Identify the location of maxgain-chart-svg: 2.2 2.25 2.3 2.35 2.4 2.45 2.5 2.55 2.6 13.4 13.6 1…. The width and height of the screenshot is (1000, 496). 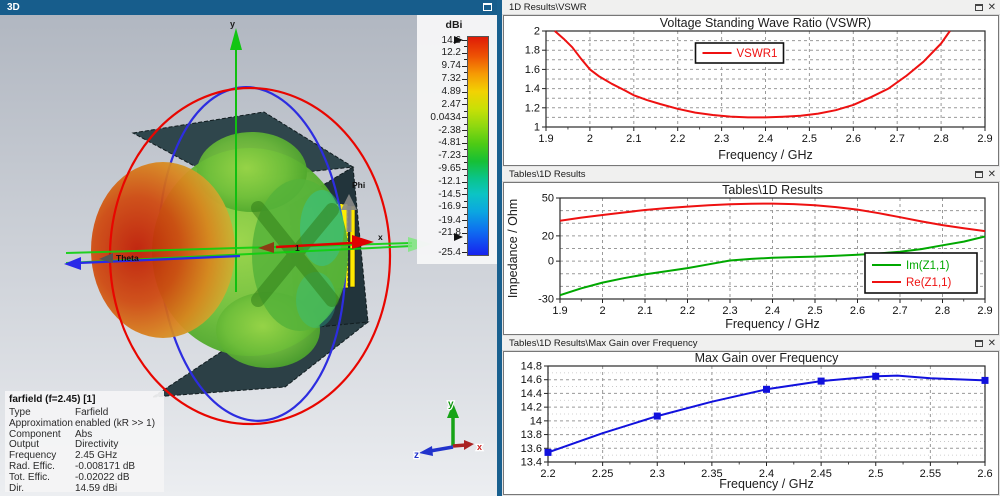
(751, 423).